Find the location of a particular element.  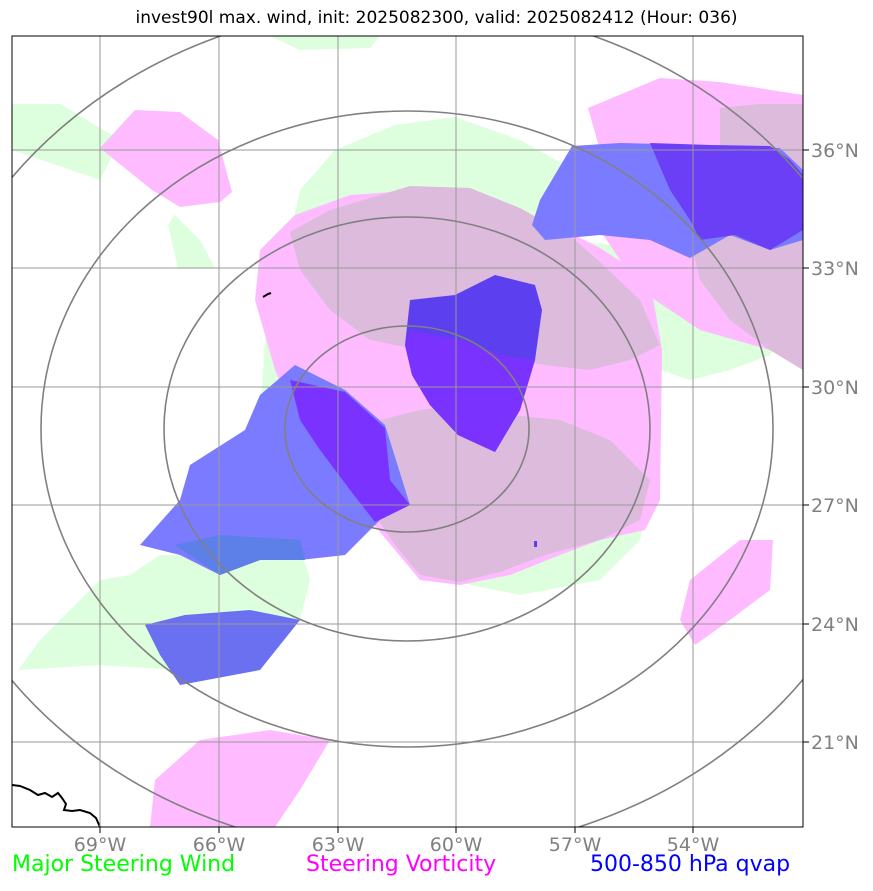

lon-label: 60°W is located at coordinates (456, 845).